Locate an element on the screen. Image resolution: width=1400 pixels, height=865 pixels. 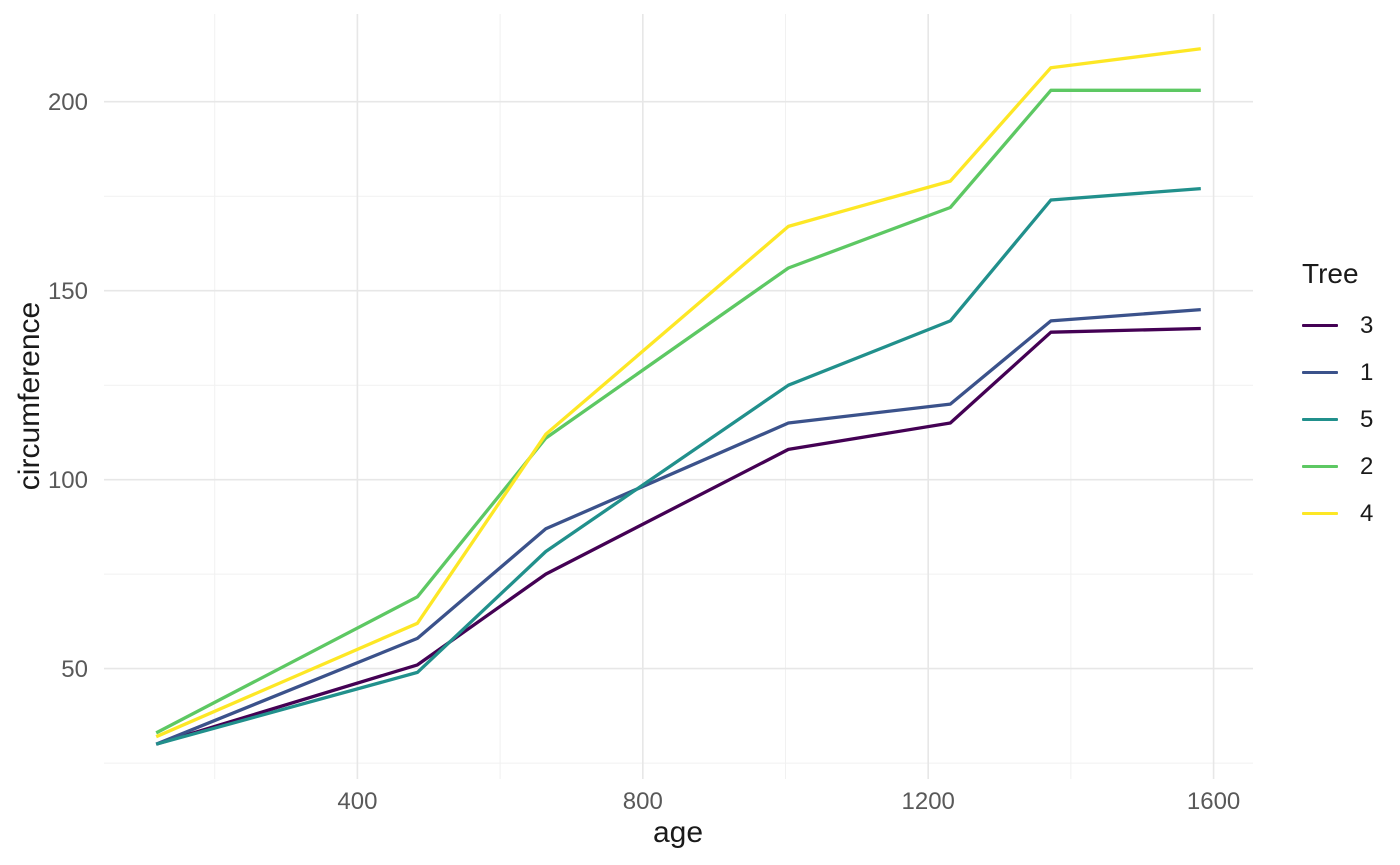
y-axis-title: circumference is located at coordinates (29, 396).